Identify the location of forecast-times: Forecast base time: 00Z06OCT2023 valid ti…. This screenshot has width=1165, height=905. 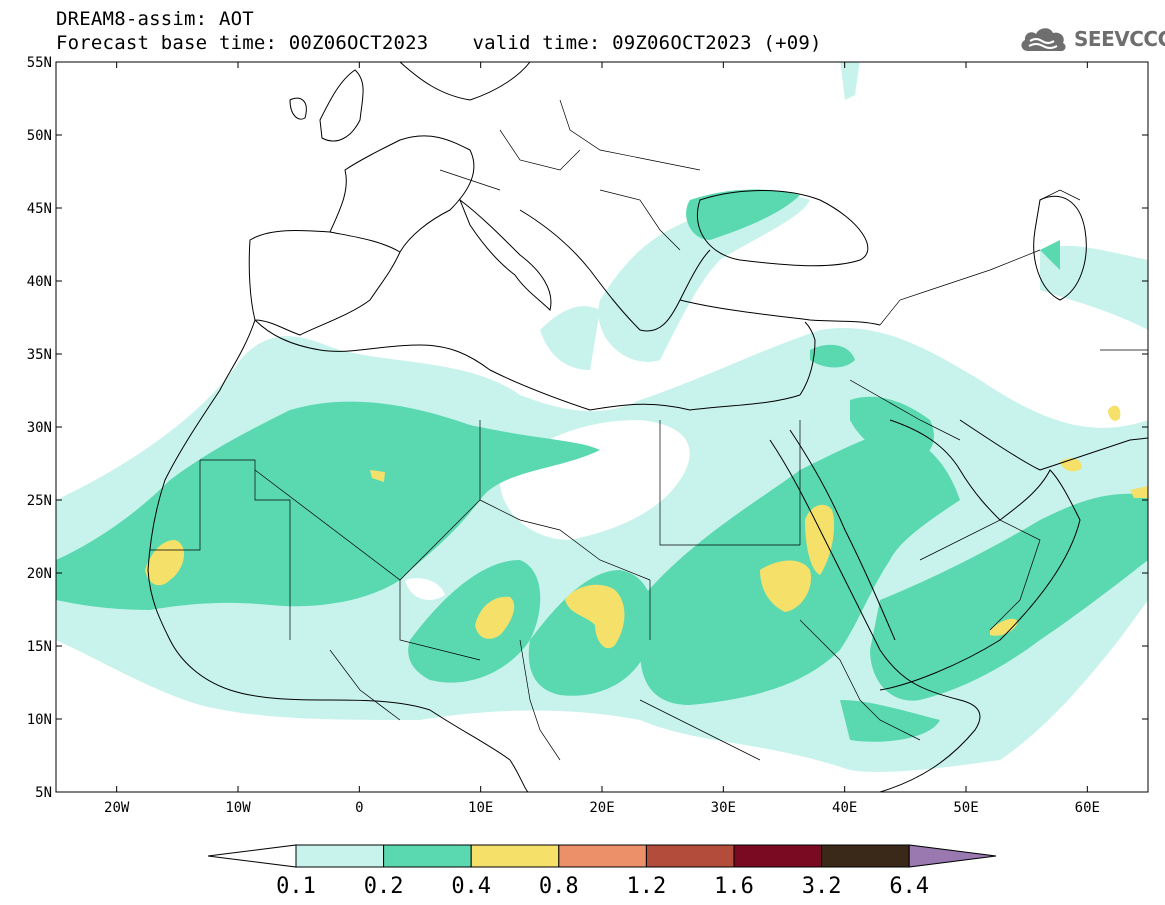
(439, 43).